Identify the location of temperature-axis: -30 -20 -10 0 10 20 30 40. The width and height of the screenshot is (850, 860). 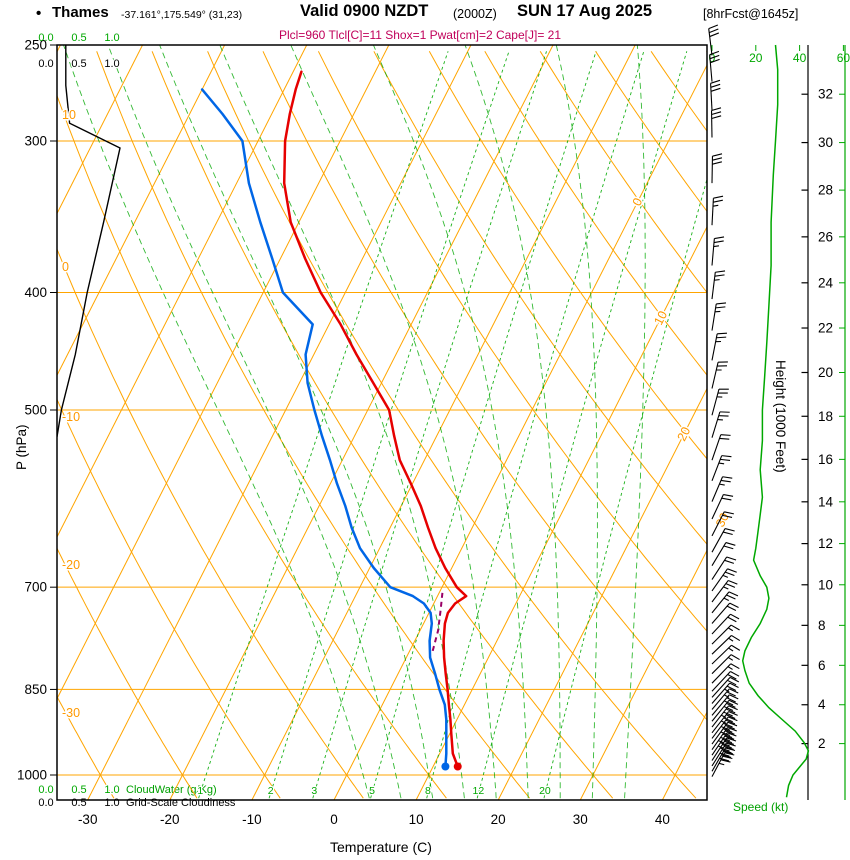
(374, 819).